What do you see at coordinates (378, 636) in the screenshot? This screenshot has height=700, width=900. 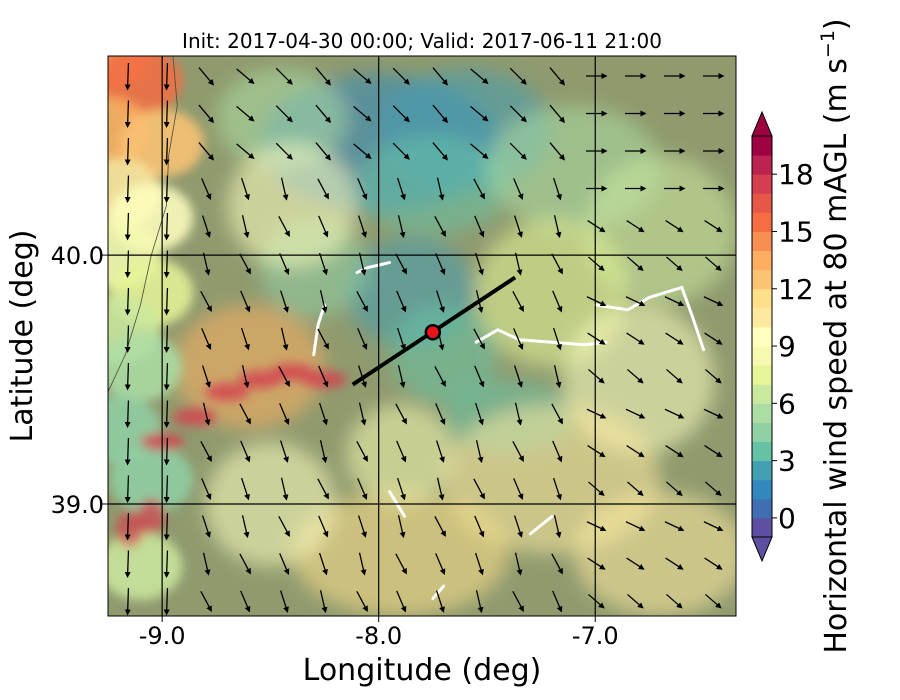 I see `x-tick-label: -8.0` at bounding box center [378, 636].